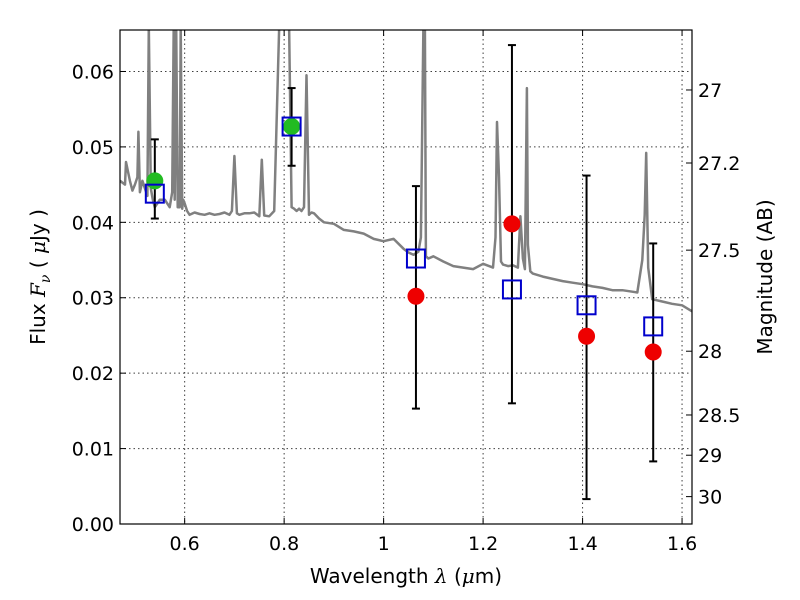 This screenshot has height=600, width=800. I want to click on x-tick-label: 0.8, so click(284, 544).